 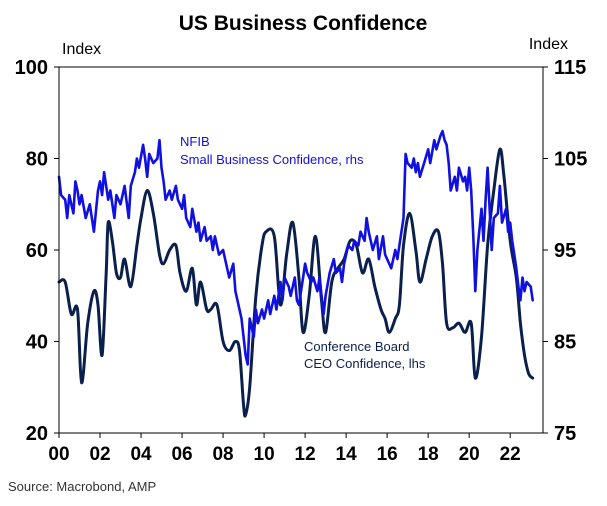 I want to click on x-axis-tick-label: 10, so click(x=264, y=454).